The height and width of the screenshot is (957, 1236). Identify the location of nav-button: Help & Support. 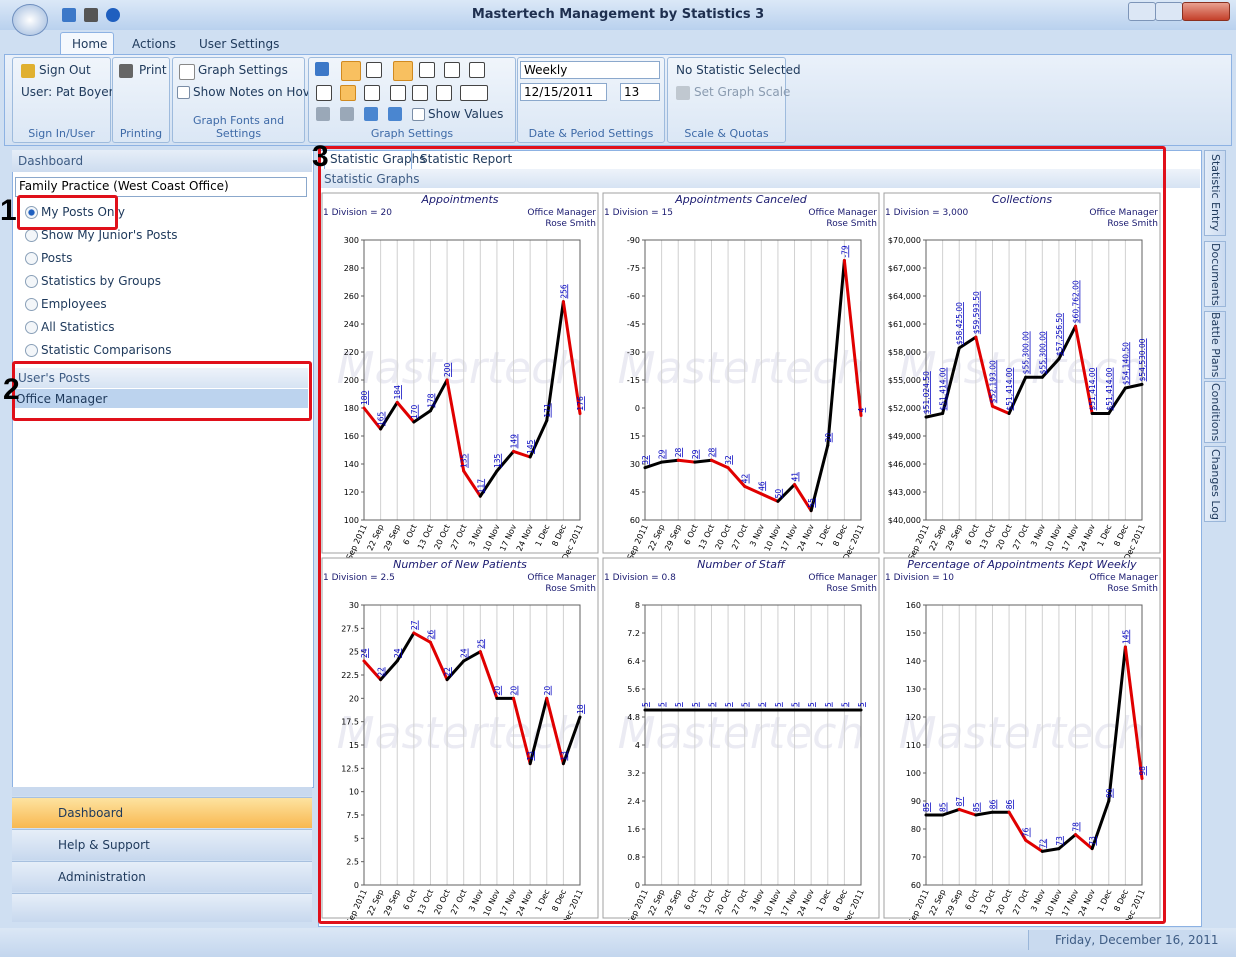
(162, 844).